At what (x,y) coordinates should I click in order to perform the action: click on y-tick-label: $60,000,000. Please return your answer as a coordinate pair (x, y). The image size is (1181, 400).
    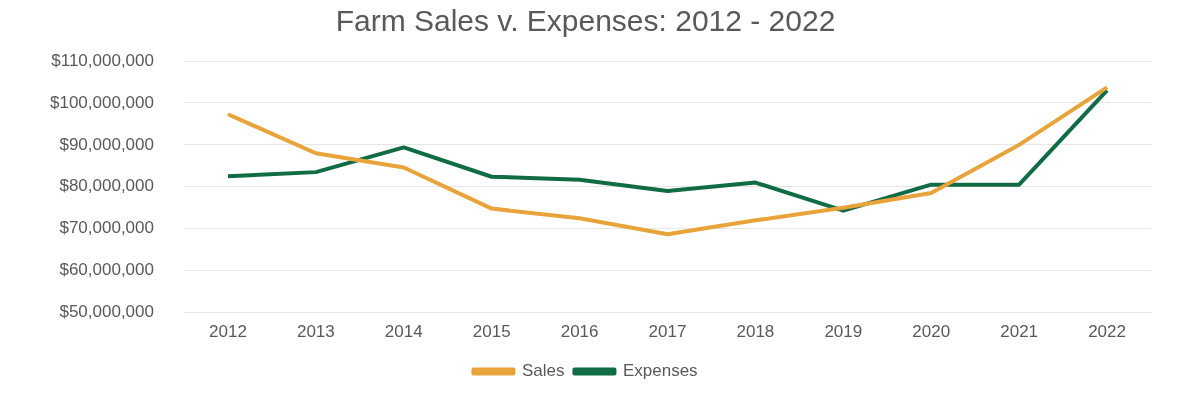
    Looking at the image, I should click on (106, 270).